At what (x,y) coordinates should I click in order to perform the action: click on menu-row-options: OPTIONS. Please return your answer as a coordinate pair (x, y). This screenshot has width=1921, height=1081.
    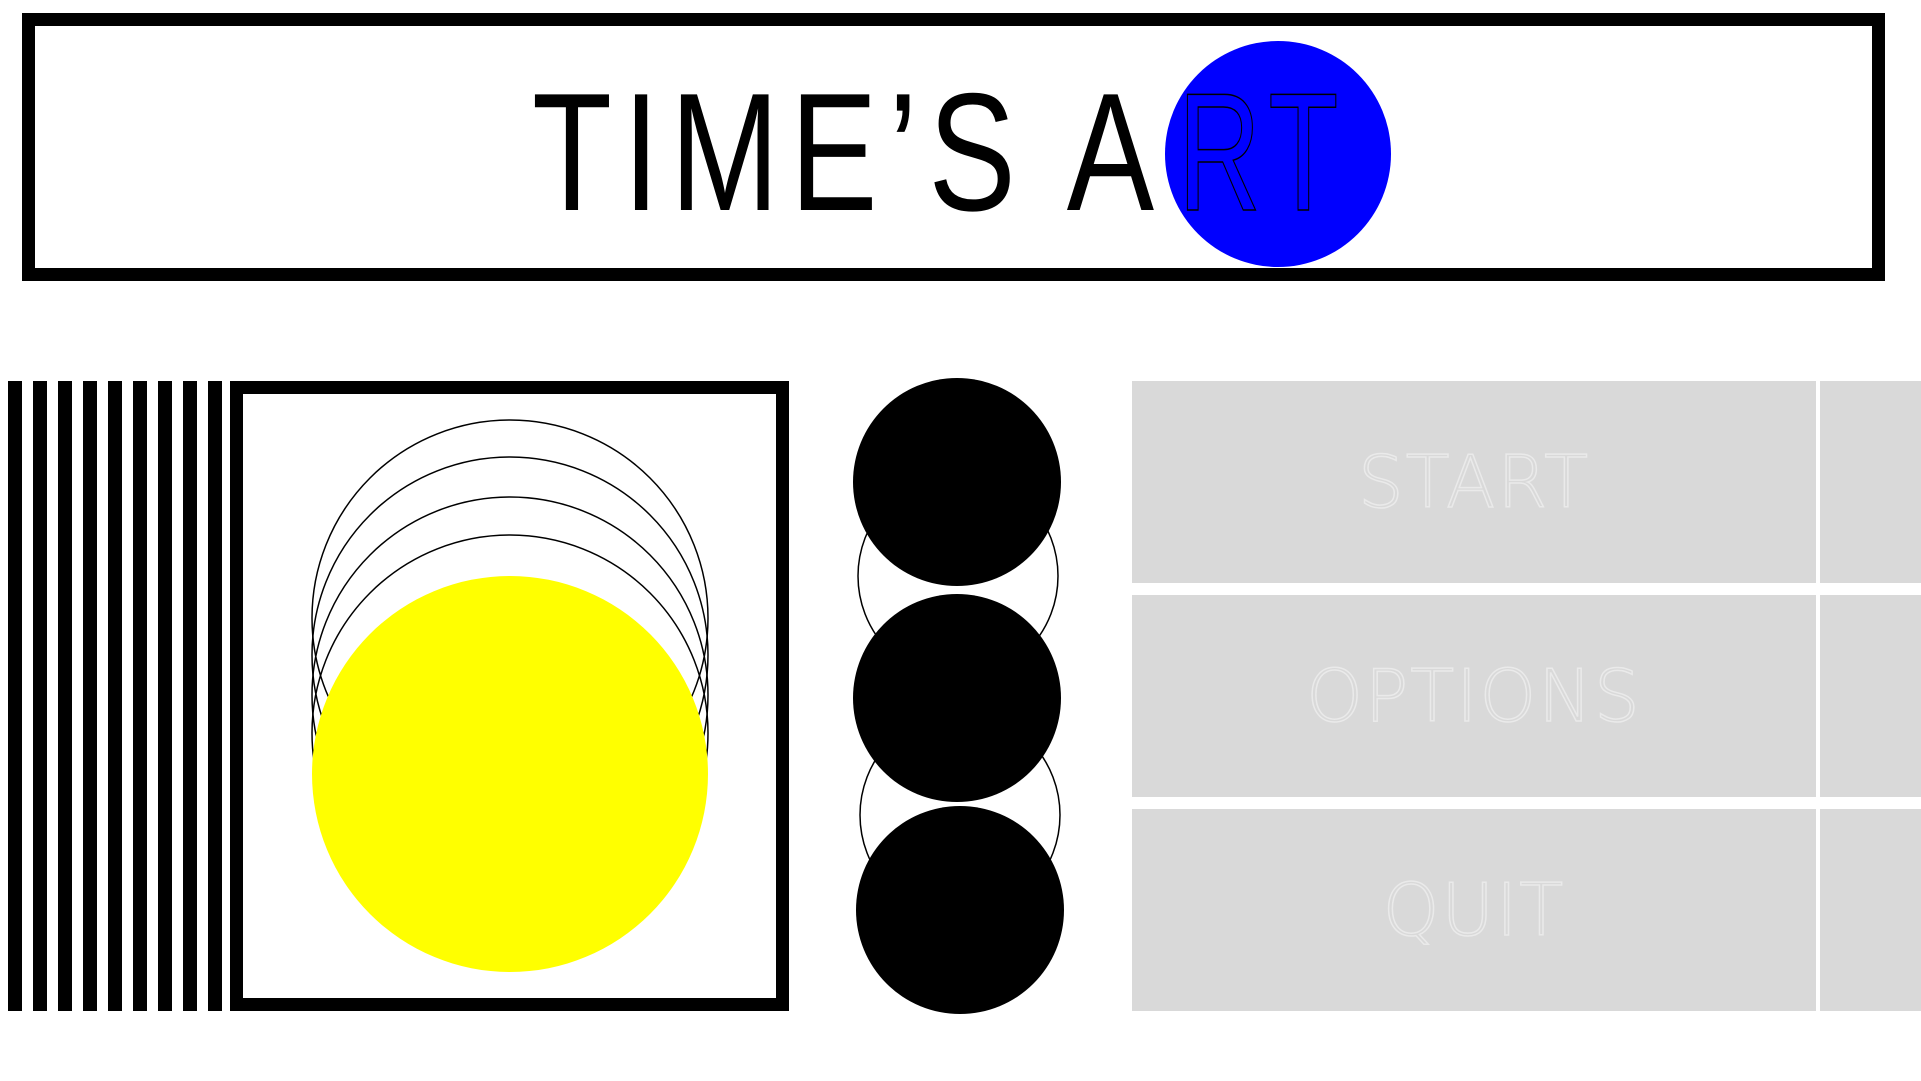
    Looking at the image, I should click on (1526, 696).